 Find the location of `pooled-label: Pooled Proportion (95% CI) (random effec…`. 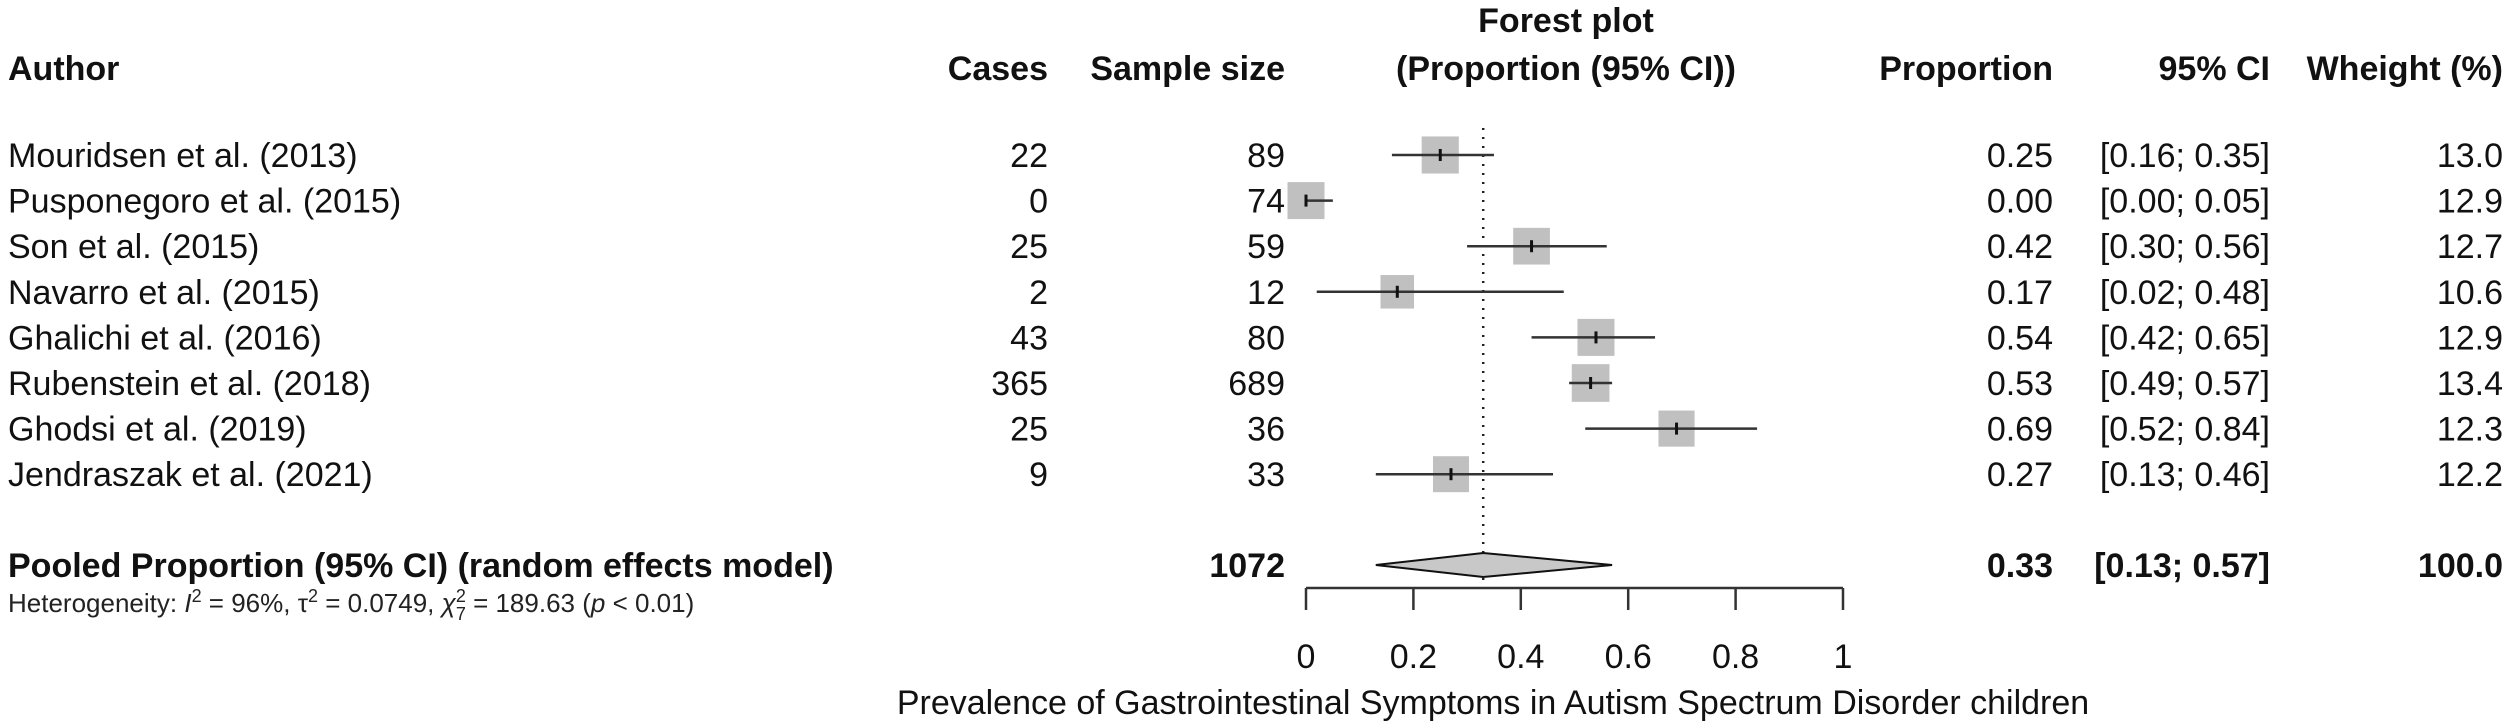

pooled-label: Pooled Proportion (95% CI) (random effec… is located at coordinates (421, 566).